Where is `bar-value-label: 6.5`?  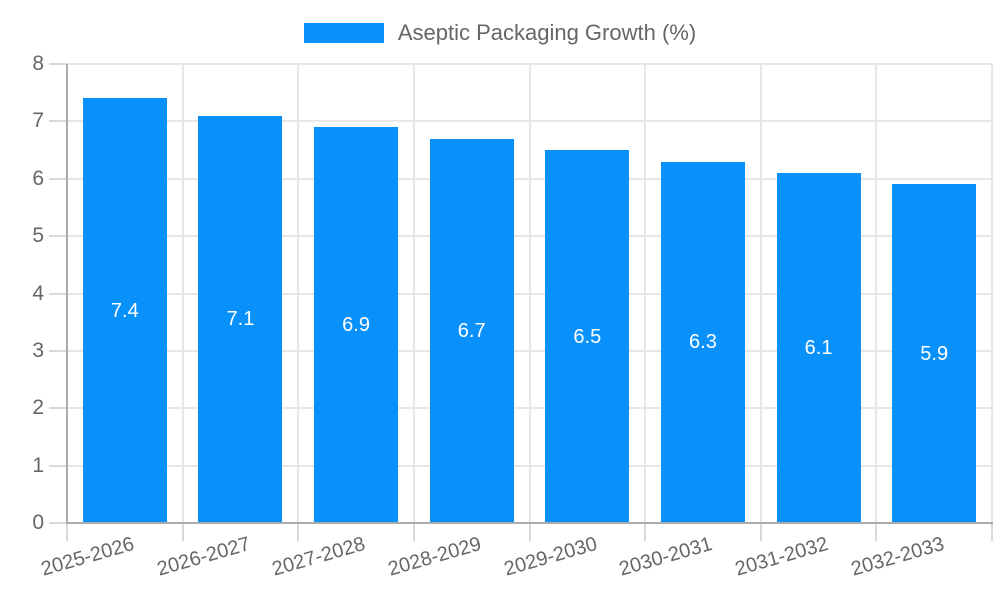
bar-value-label: 6.5 is located at coordinates (587, 336).